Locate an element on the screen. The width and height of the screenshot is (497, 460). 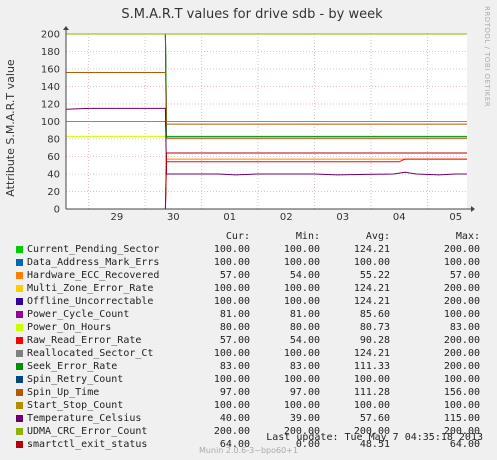
legend-series-name: Seek_Error_Rate is located at coordinates (72, 366).